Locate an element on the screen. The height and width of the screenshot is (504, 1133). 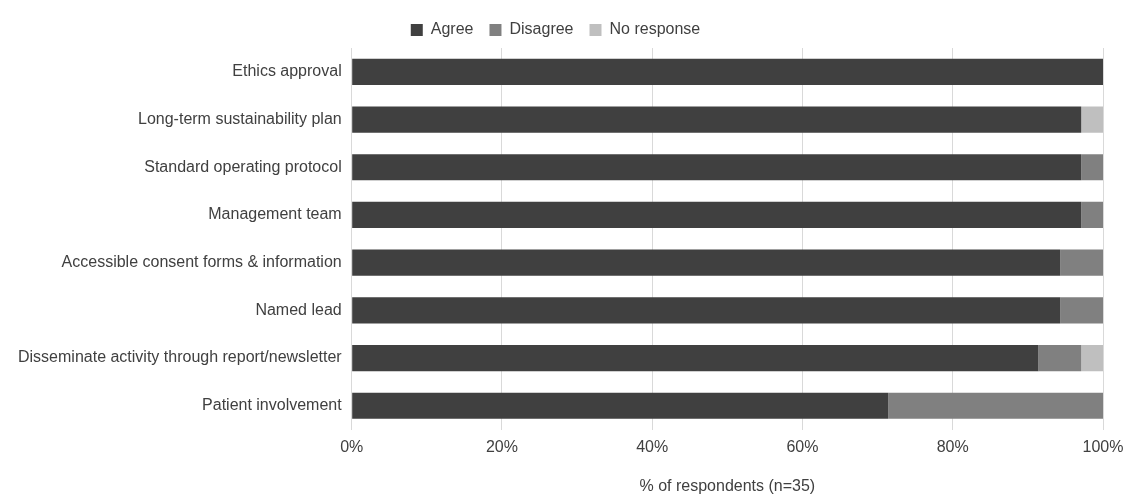
y-tick-label: Ethics approval is located at coordinates (287, 71).